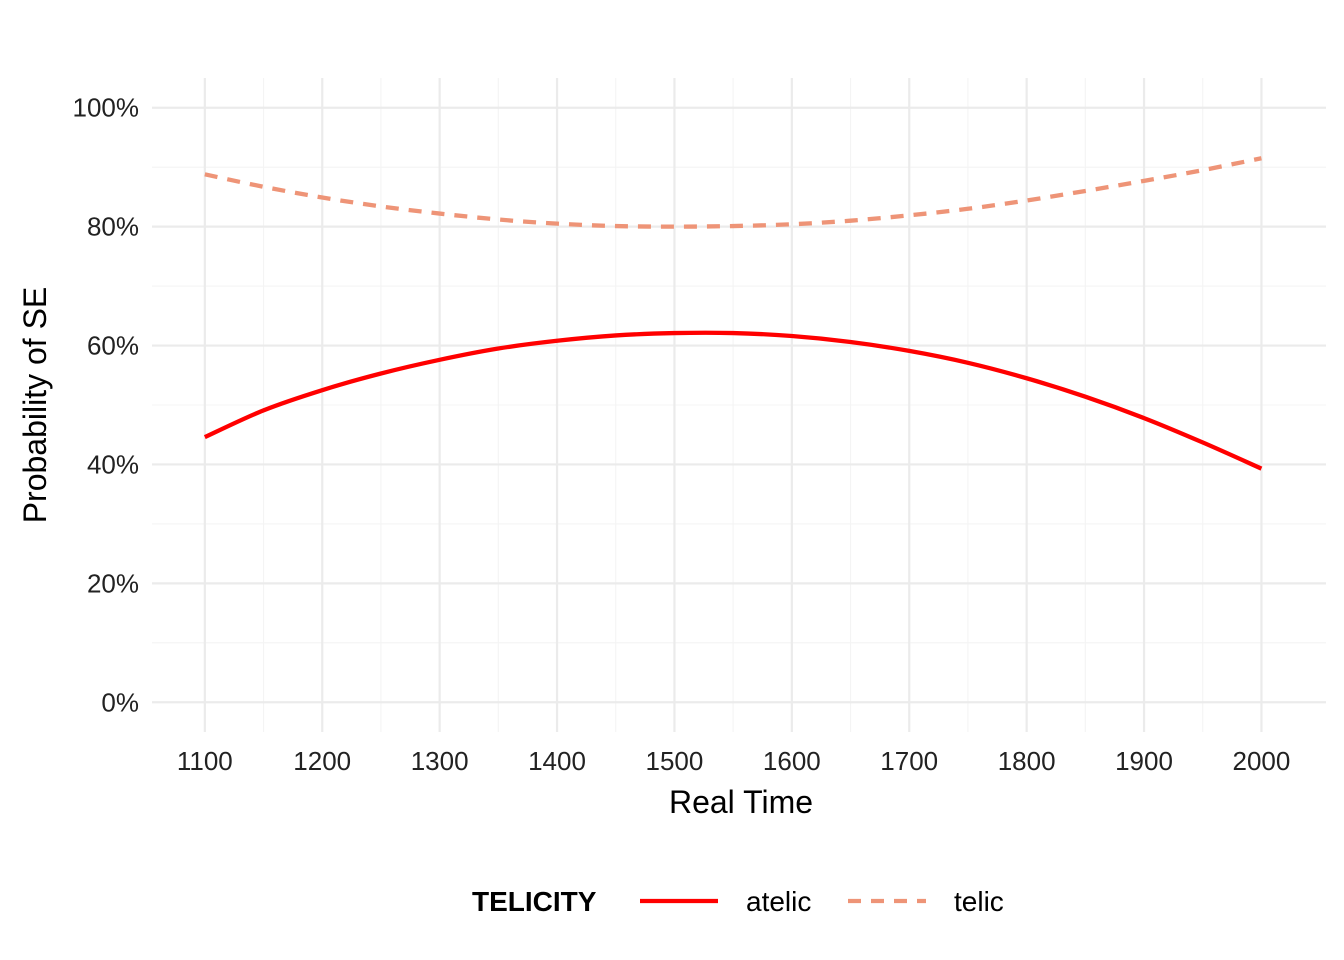 The height and width of the screenshot is (960, 1344). I want to click on y-tick-label: 0%, so click(120, 702).